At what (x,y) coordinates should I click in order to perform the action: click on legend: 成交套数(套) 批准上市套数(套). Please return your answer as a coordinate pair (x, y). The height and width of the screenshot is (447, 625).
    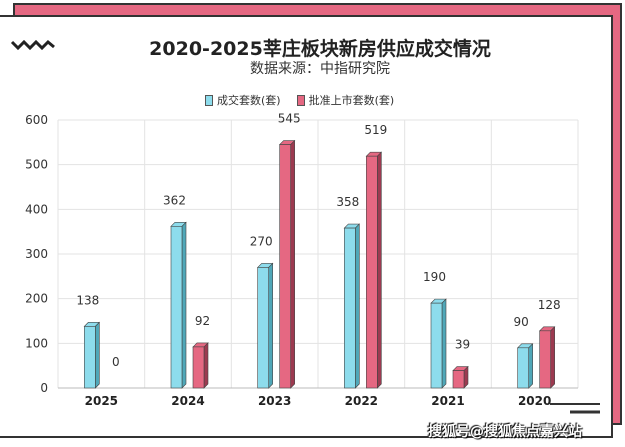
    Looking at the image, I should click on (299, 100).